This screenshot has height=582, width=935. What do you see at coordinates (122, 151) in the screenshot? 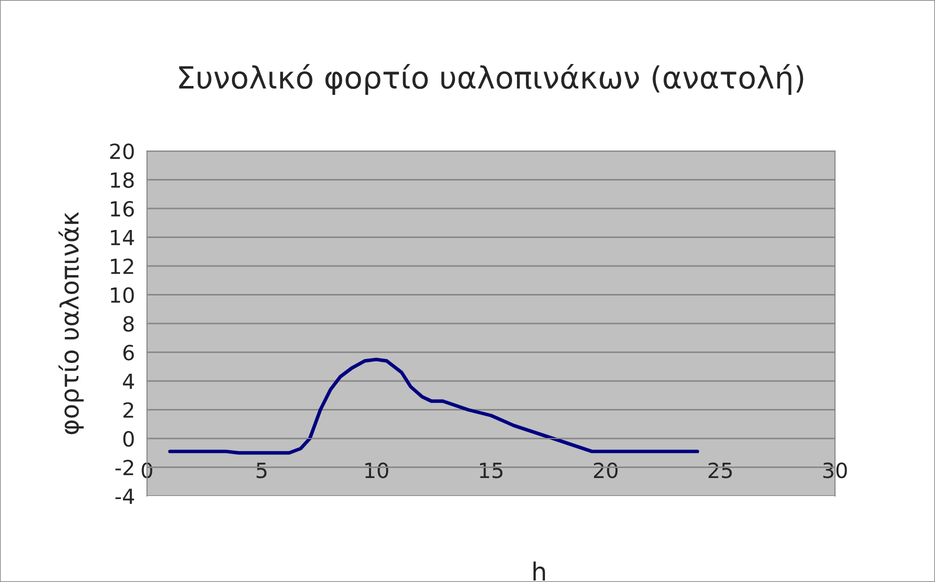
I see `y-tick-label: 20` at bounding box center [122, 151].